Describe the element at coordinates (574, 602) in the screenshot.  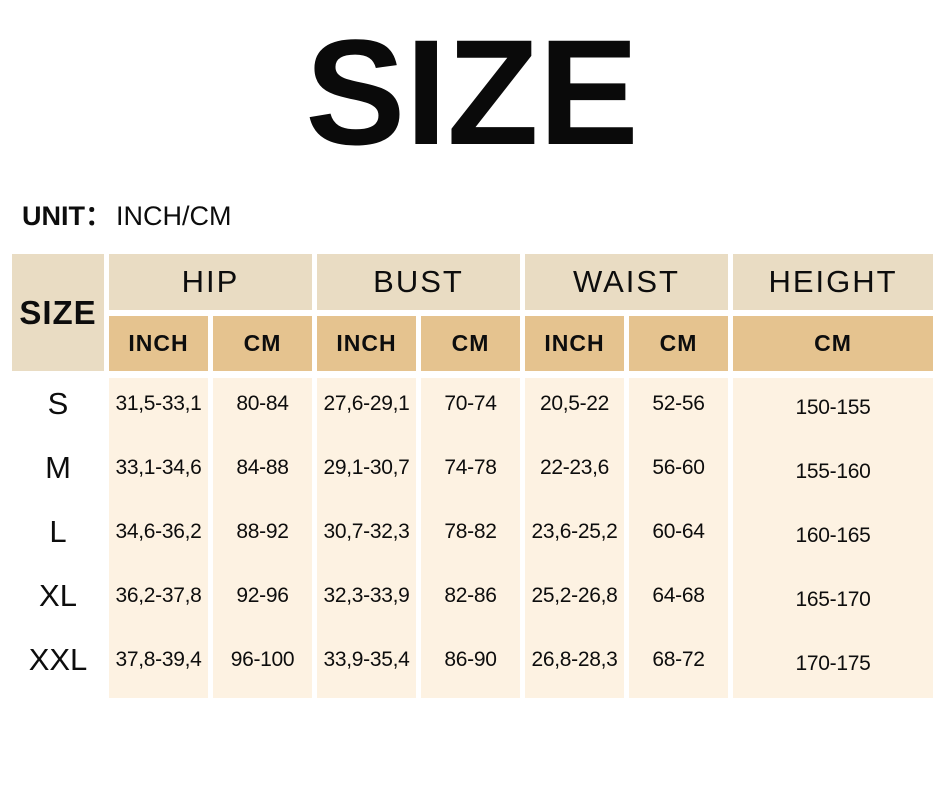
I see `row-xl-waist-inch: 25,2-26,8` at that location.